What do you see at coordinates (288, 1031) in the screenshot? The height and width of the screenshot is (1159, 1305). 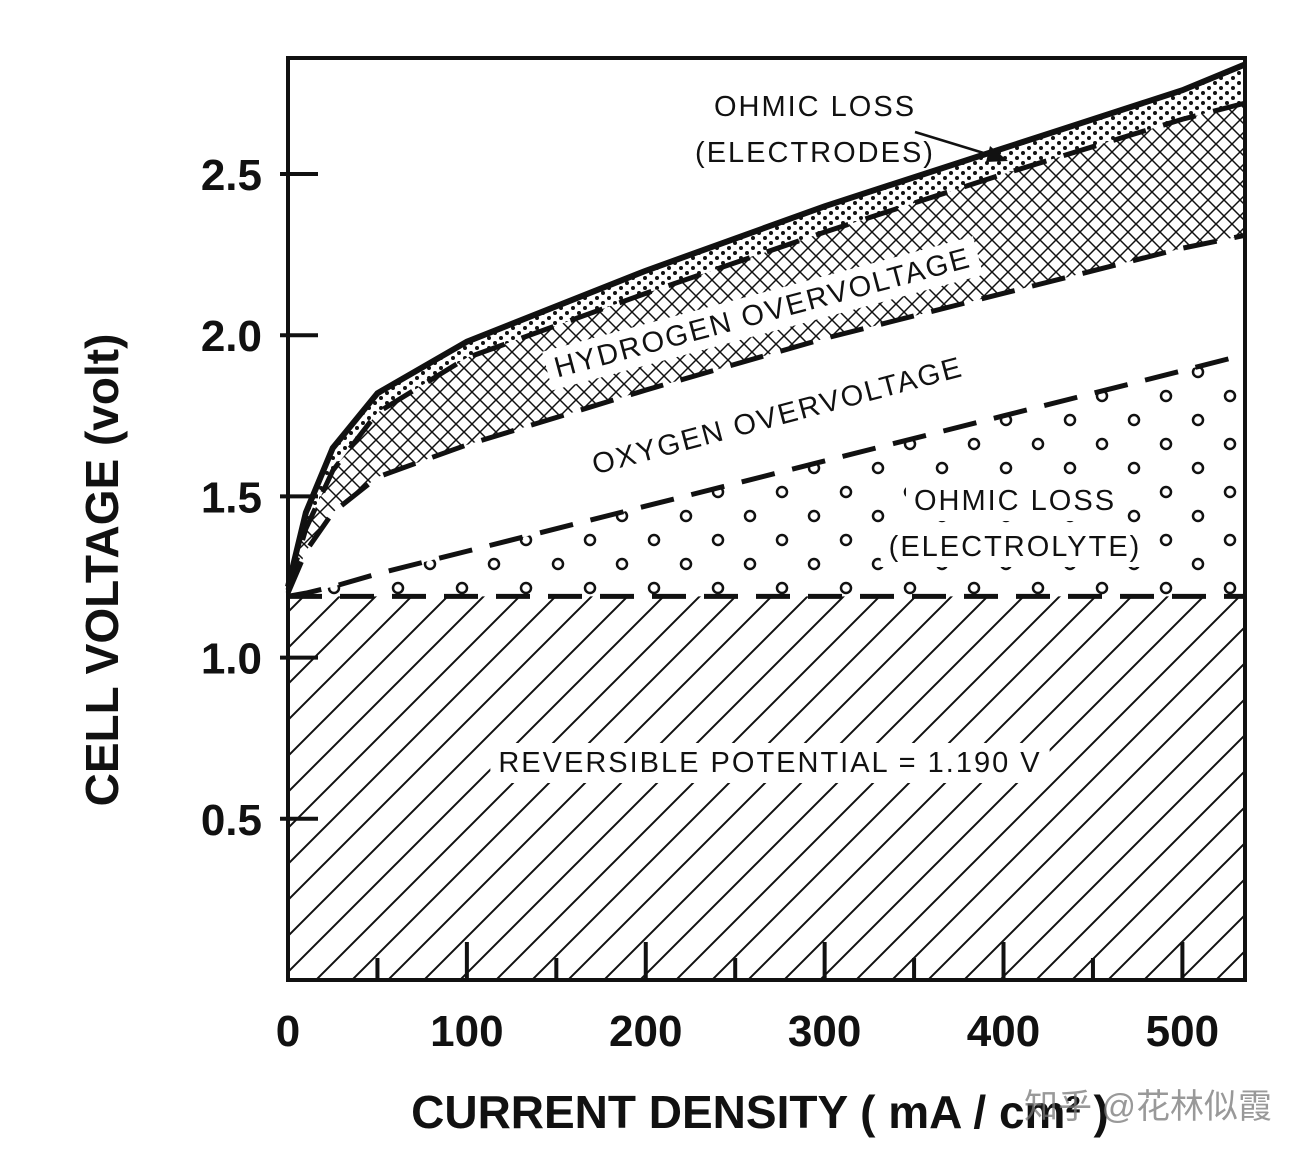 I see `x-tick-label: 0` at bounding box center [288, 1031].